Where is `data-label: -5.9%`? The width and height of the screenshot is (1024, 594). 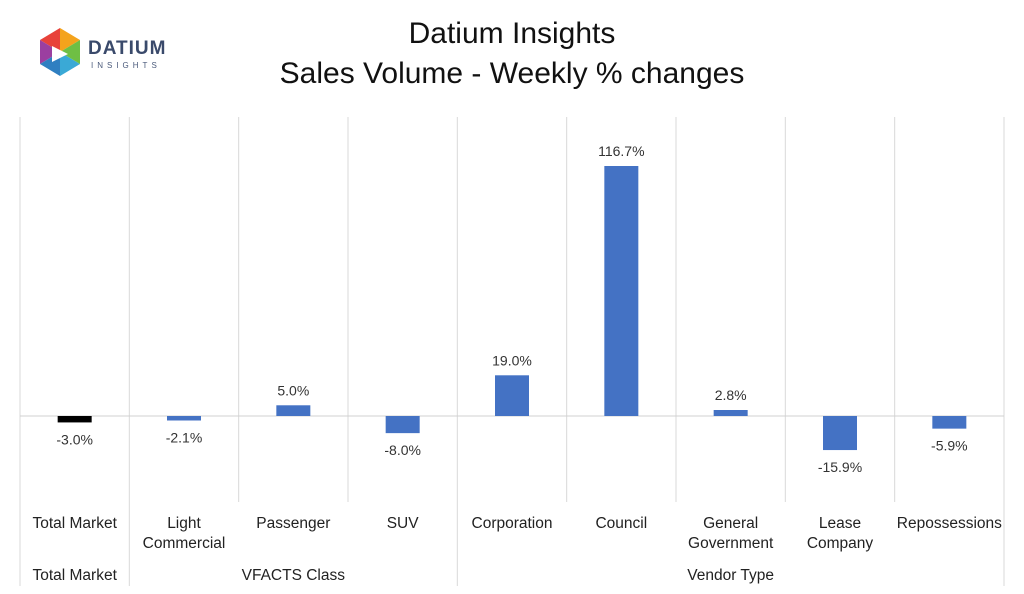
data-label: -5.9% is located at coordinates (949, 446).